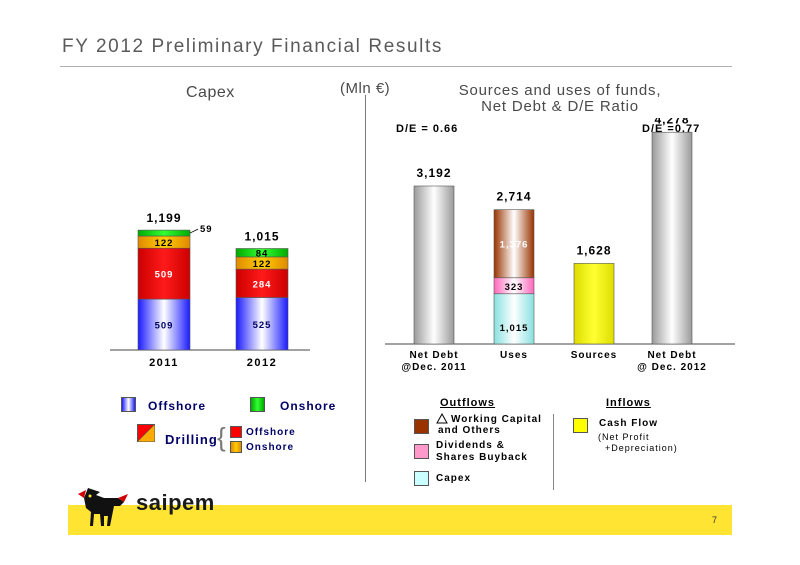  I want to click on capex-seg-label-2011-drilling-offshore: 509, so click(164, 275).